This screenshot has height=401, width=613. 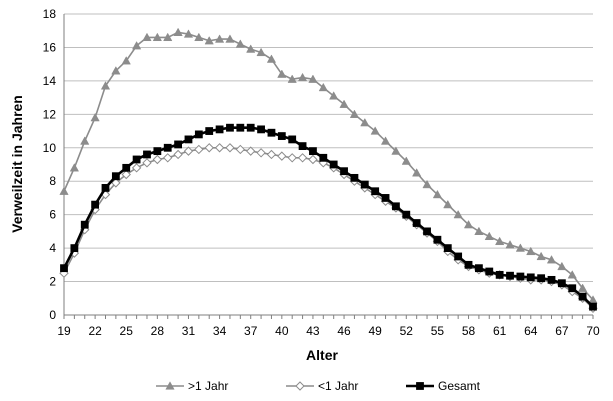 I want to click on x-tick-label: 19, so click(x=64, y=331).